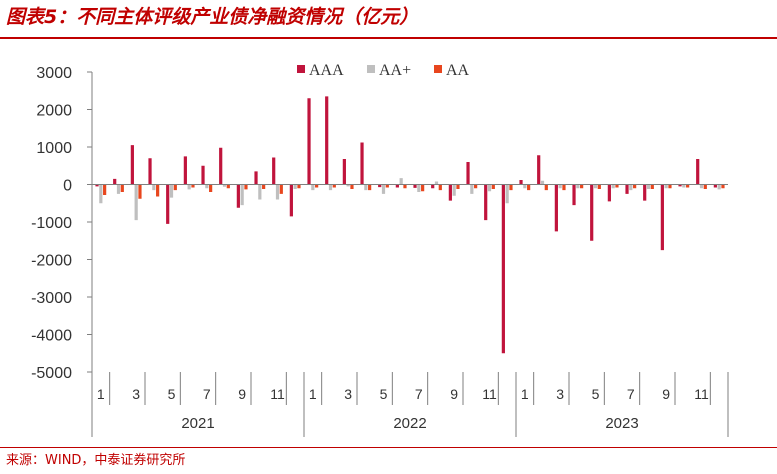 The image size is (777, 474). I want to click on legend-label: AA+, so click(395, 70).